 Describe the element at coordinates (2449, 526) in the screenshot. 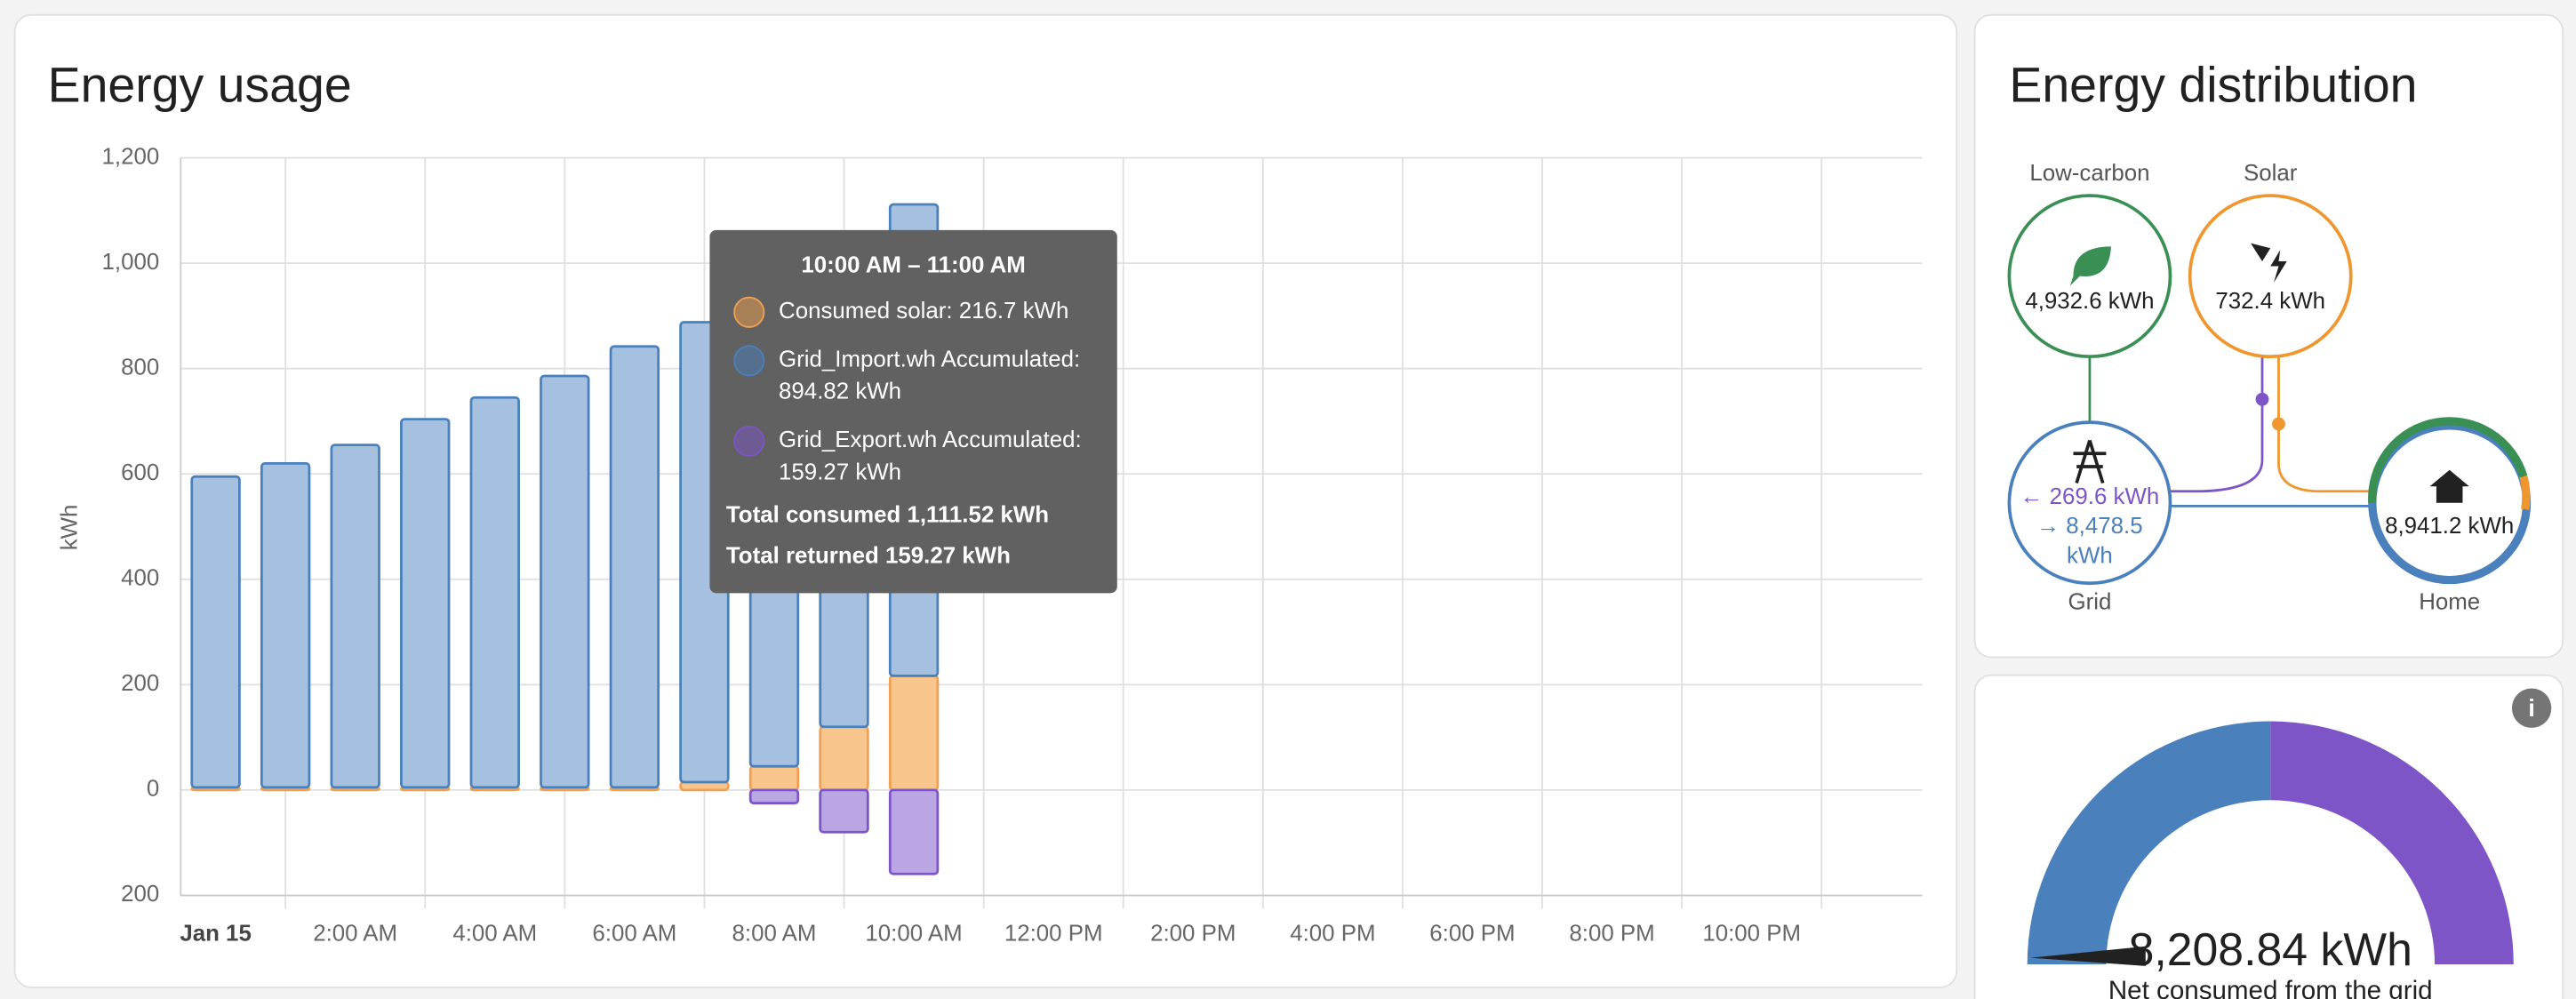

I see `node-value: 8,941.2 kWh` at that location.